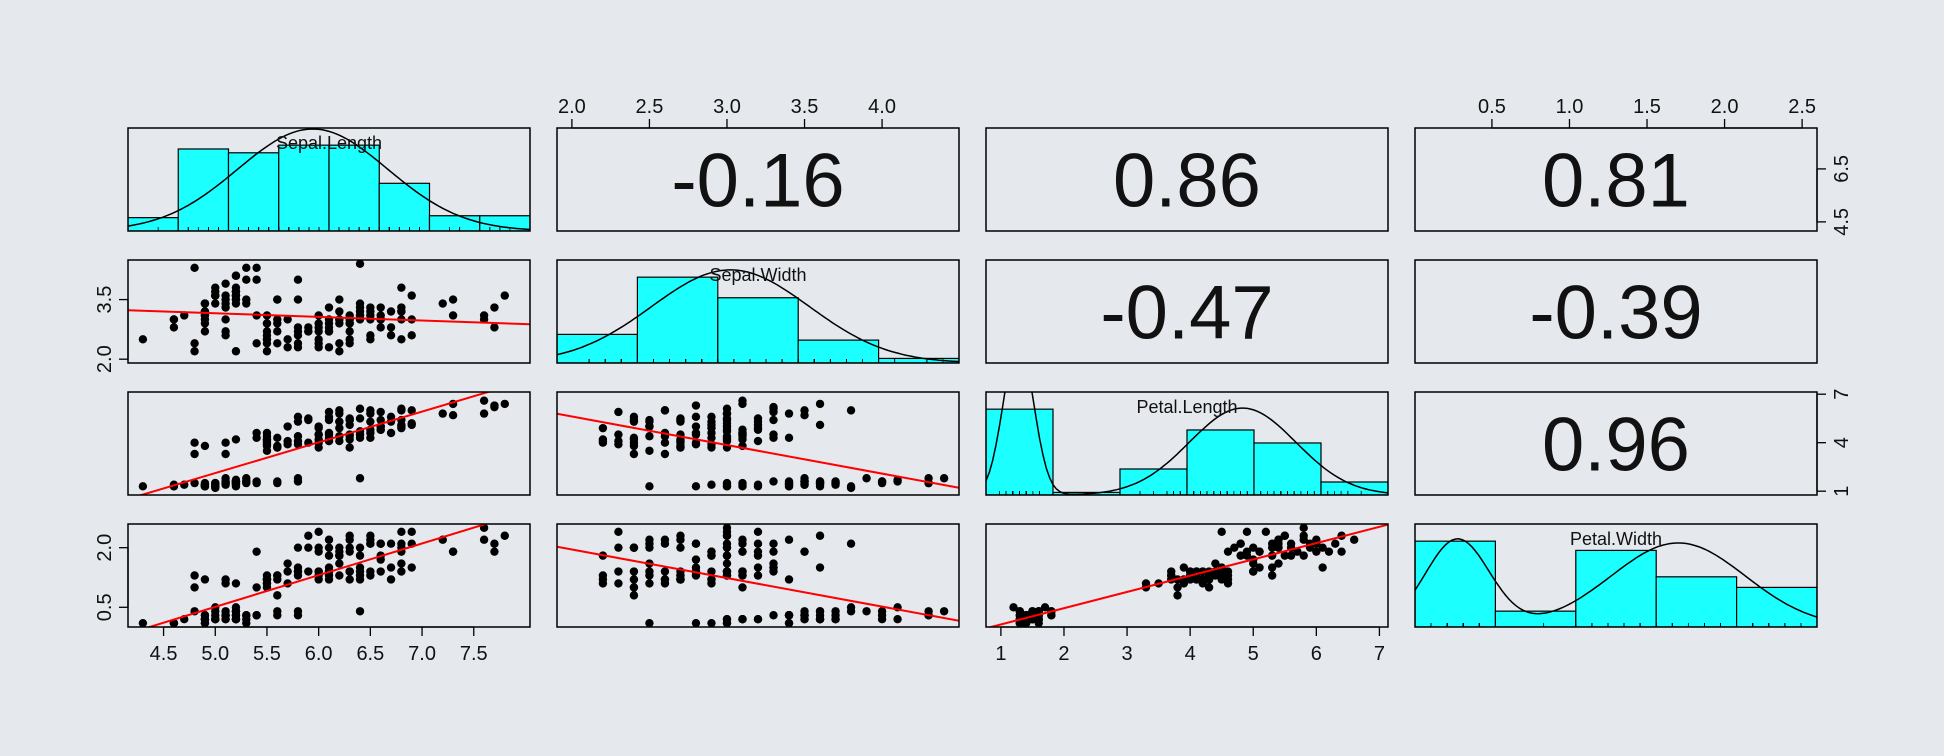  I want to click on tick-label-petal-width: 2.0, so click(1725, 107).